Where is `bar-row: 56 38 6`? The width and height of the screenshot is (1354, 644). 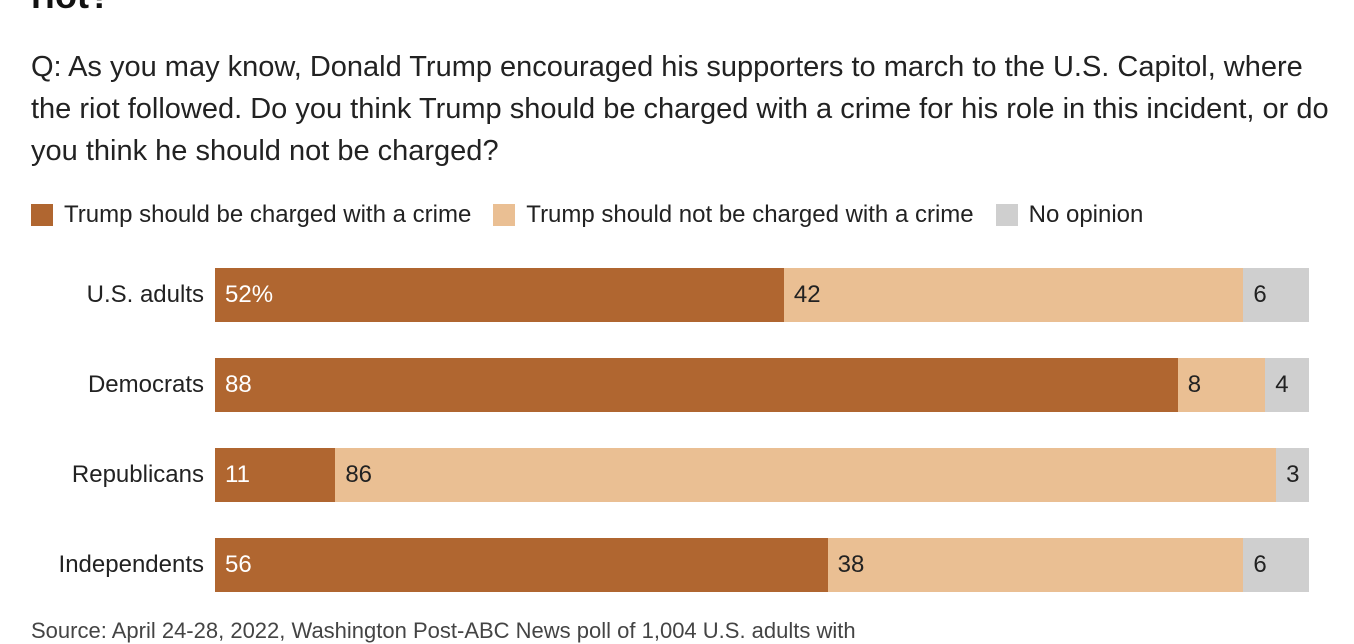 bar-row: 56 38 6 is located at coordinates (762, 565).